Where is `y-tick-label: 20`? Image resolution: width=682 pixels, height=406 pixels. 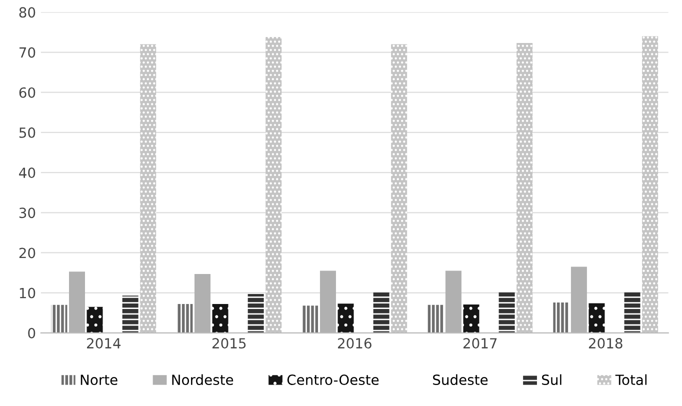 y-tick-label: 20 is located at coordinates (27, 253).